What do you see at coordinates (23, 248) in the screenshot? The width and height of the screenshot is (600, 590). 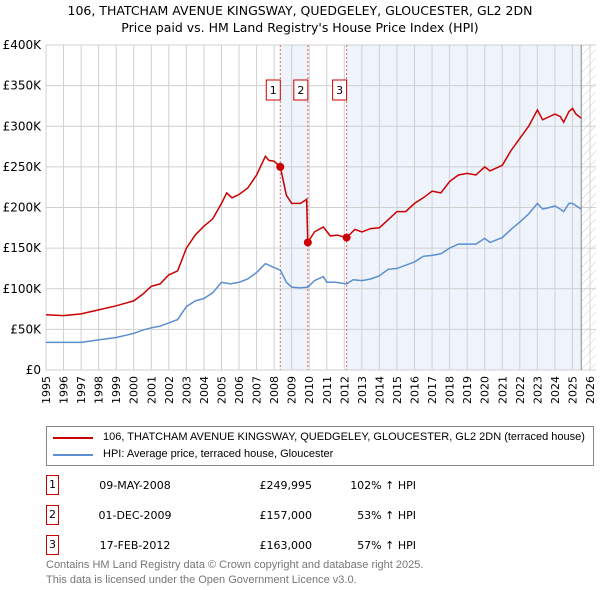 I see `y-tick-label: £150K` at bounding box center [23, 248].